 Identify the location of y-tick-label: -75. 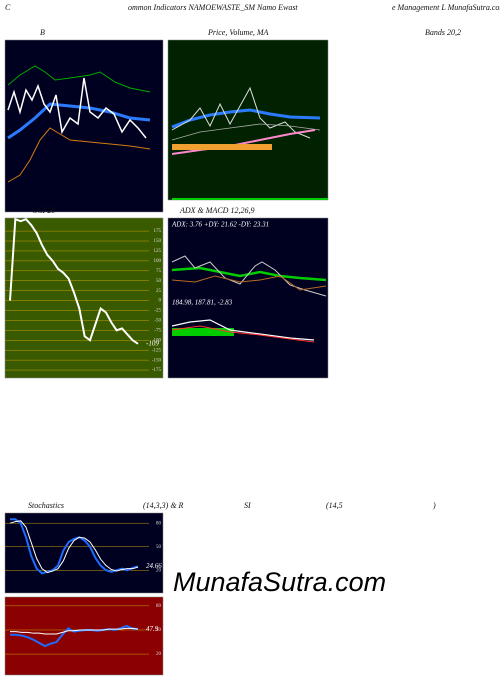
(157, 330).